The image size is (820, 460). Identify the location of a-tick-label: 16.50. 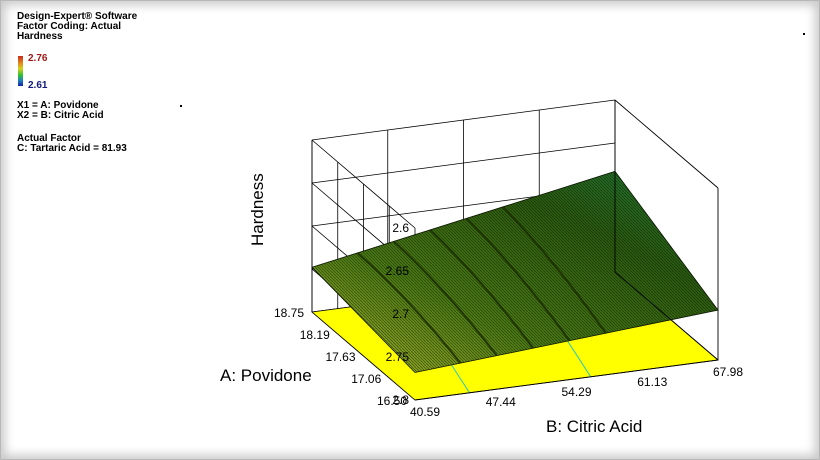
(392, 401).